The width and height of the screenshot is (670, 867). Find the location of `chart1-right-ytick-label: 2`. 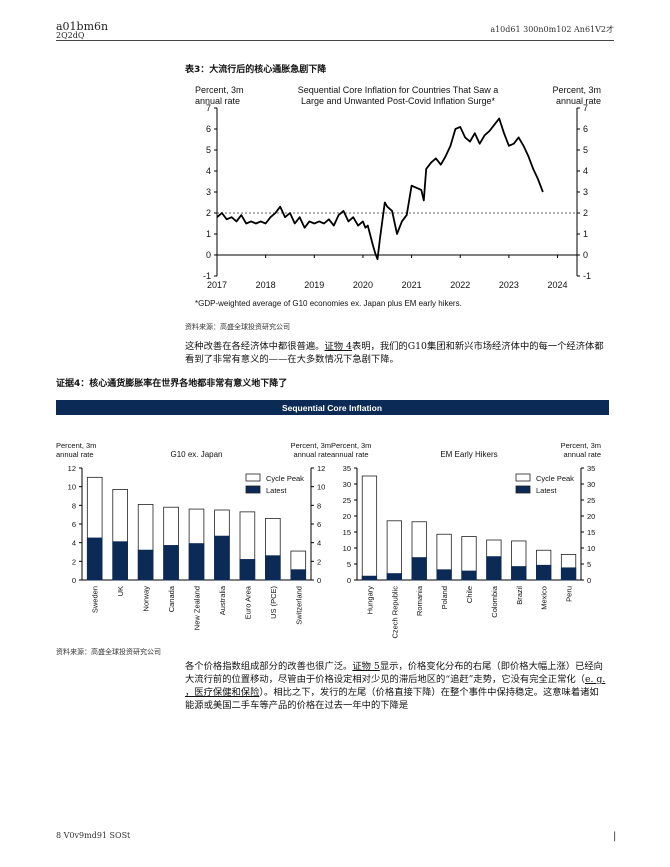

chart1-right-ytick-label: 2 is located at coordinates (585, 213).